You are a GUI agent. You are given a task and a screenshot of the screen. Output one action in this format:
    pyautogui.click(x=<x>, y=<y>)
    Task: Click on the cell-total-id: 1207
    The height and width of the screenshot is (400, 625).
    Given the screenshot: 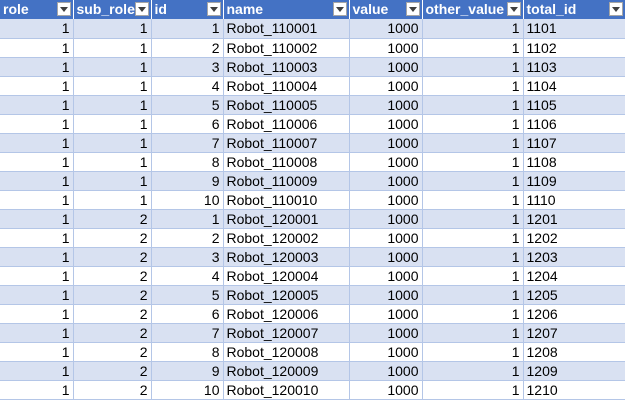 What is the action you would take?
    pyautogui.click(x=574, y=333)
    